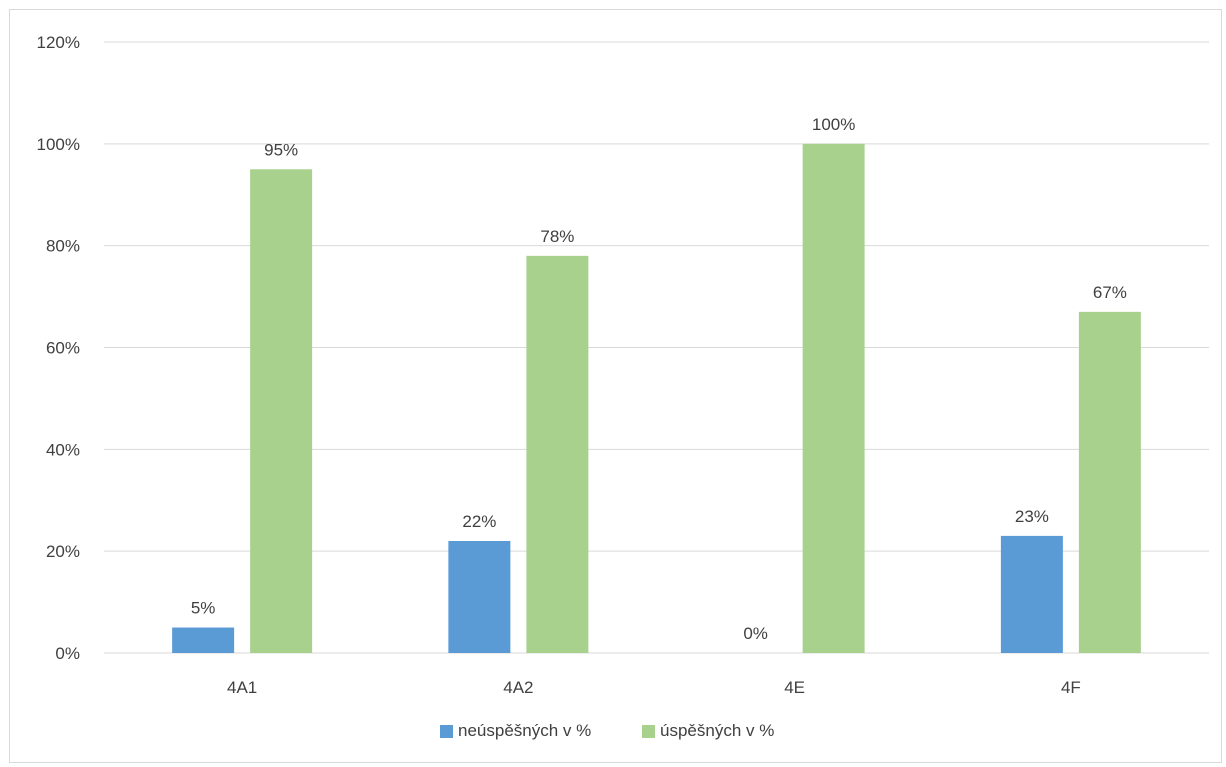 The image size is (1226, 767). Describe the element at coordinates (479, 596) in the screenshot. I see `bar-fail-4a2` at that location.